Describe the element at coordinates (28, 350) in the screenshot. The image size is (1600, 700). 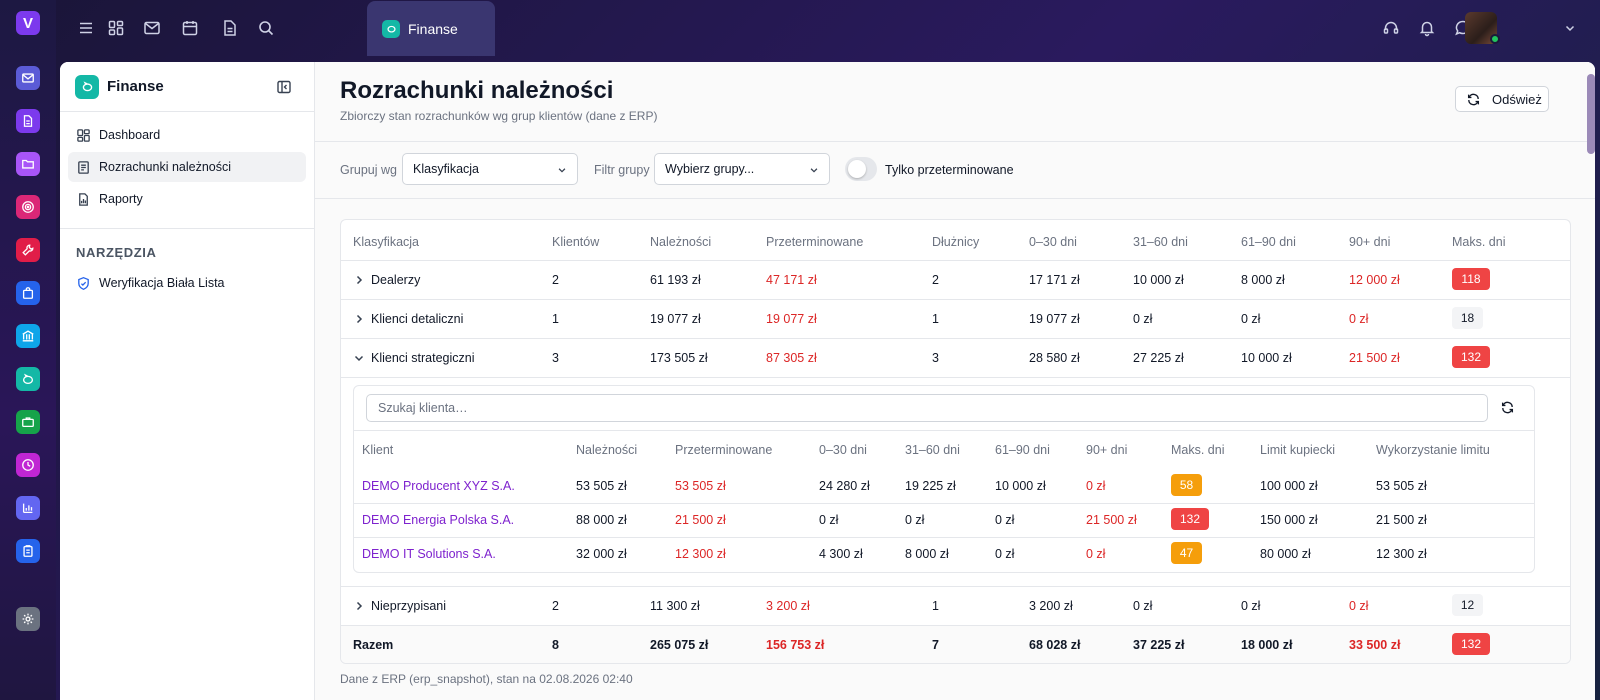
I see `app-rail: V` at that location.